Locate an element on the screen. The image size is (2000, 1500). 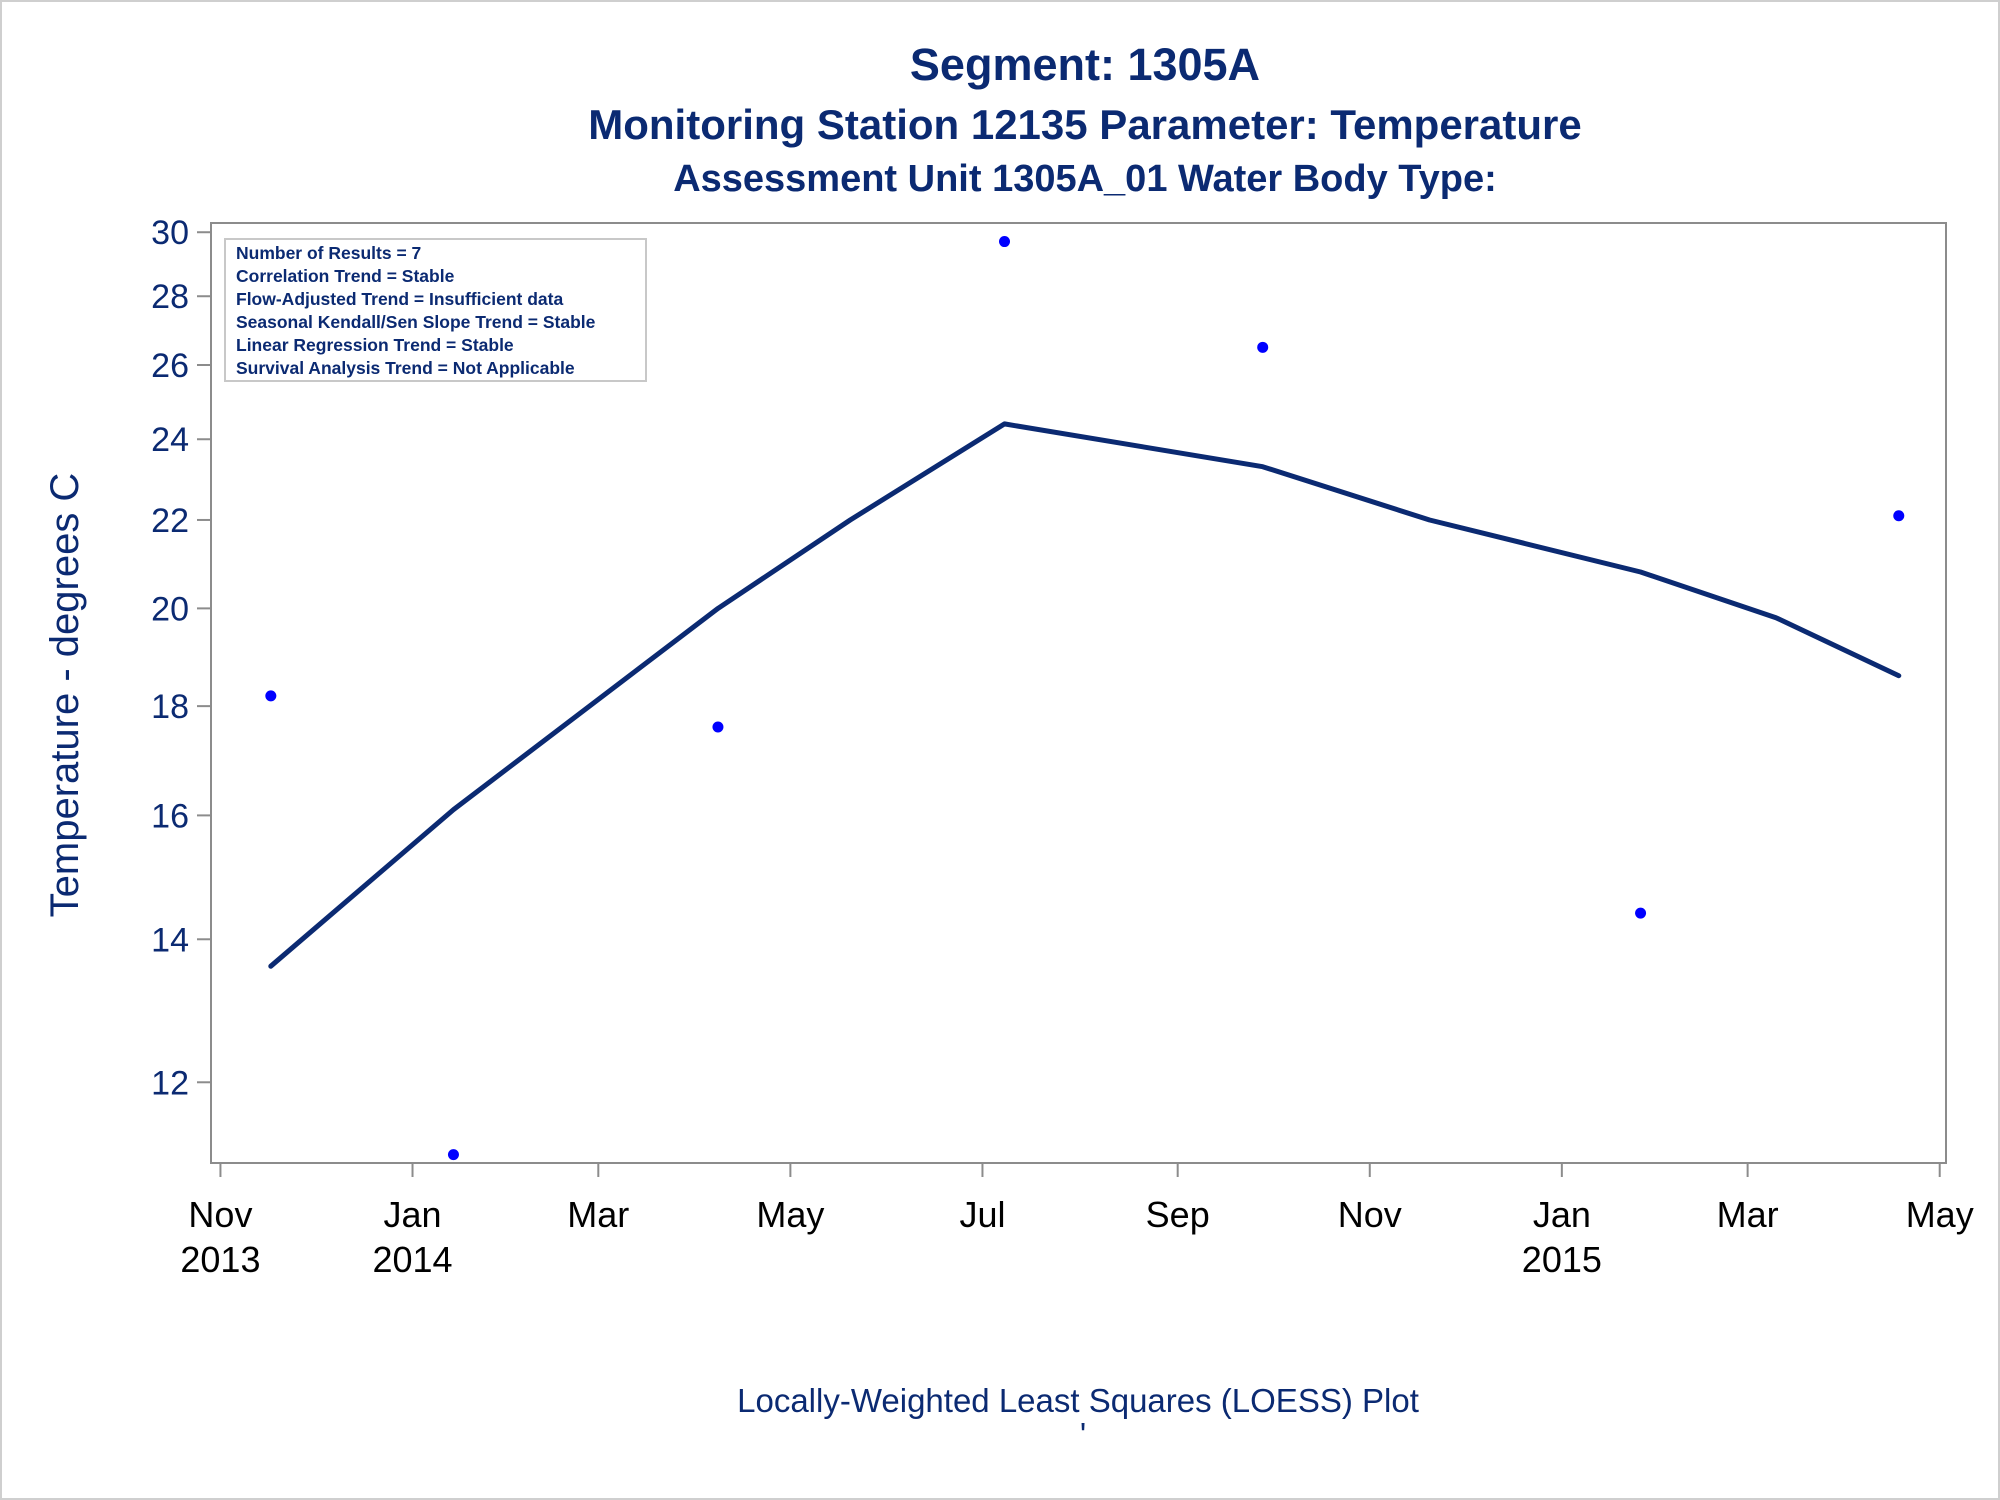
y-tick-label: 28 is located at coordinates (170, 297).